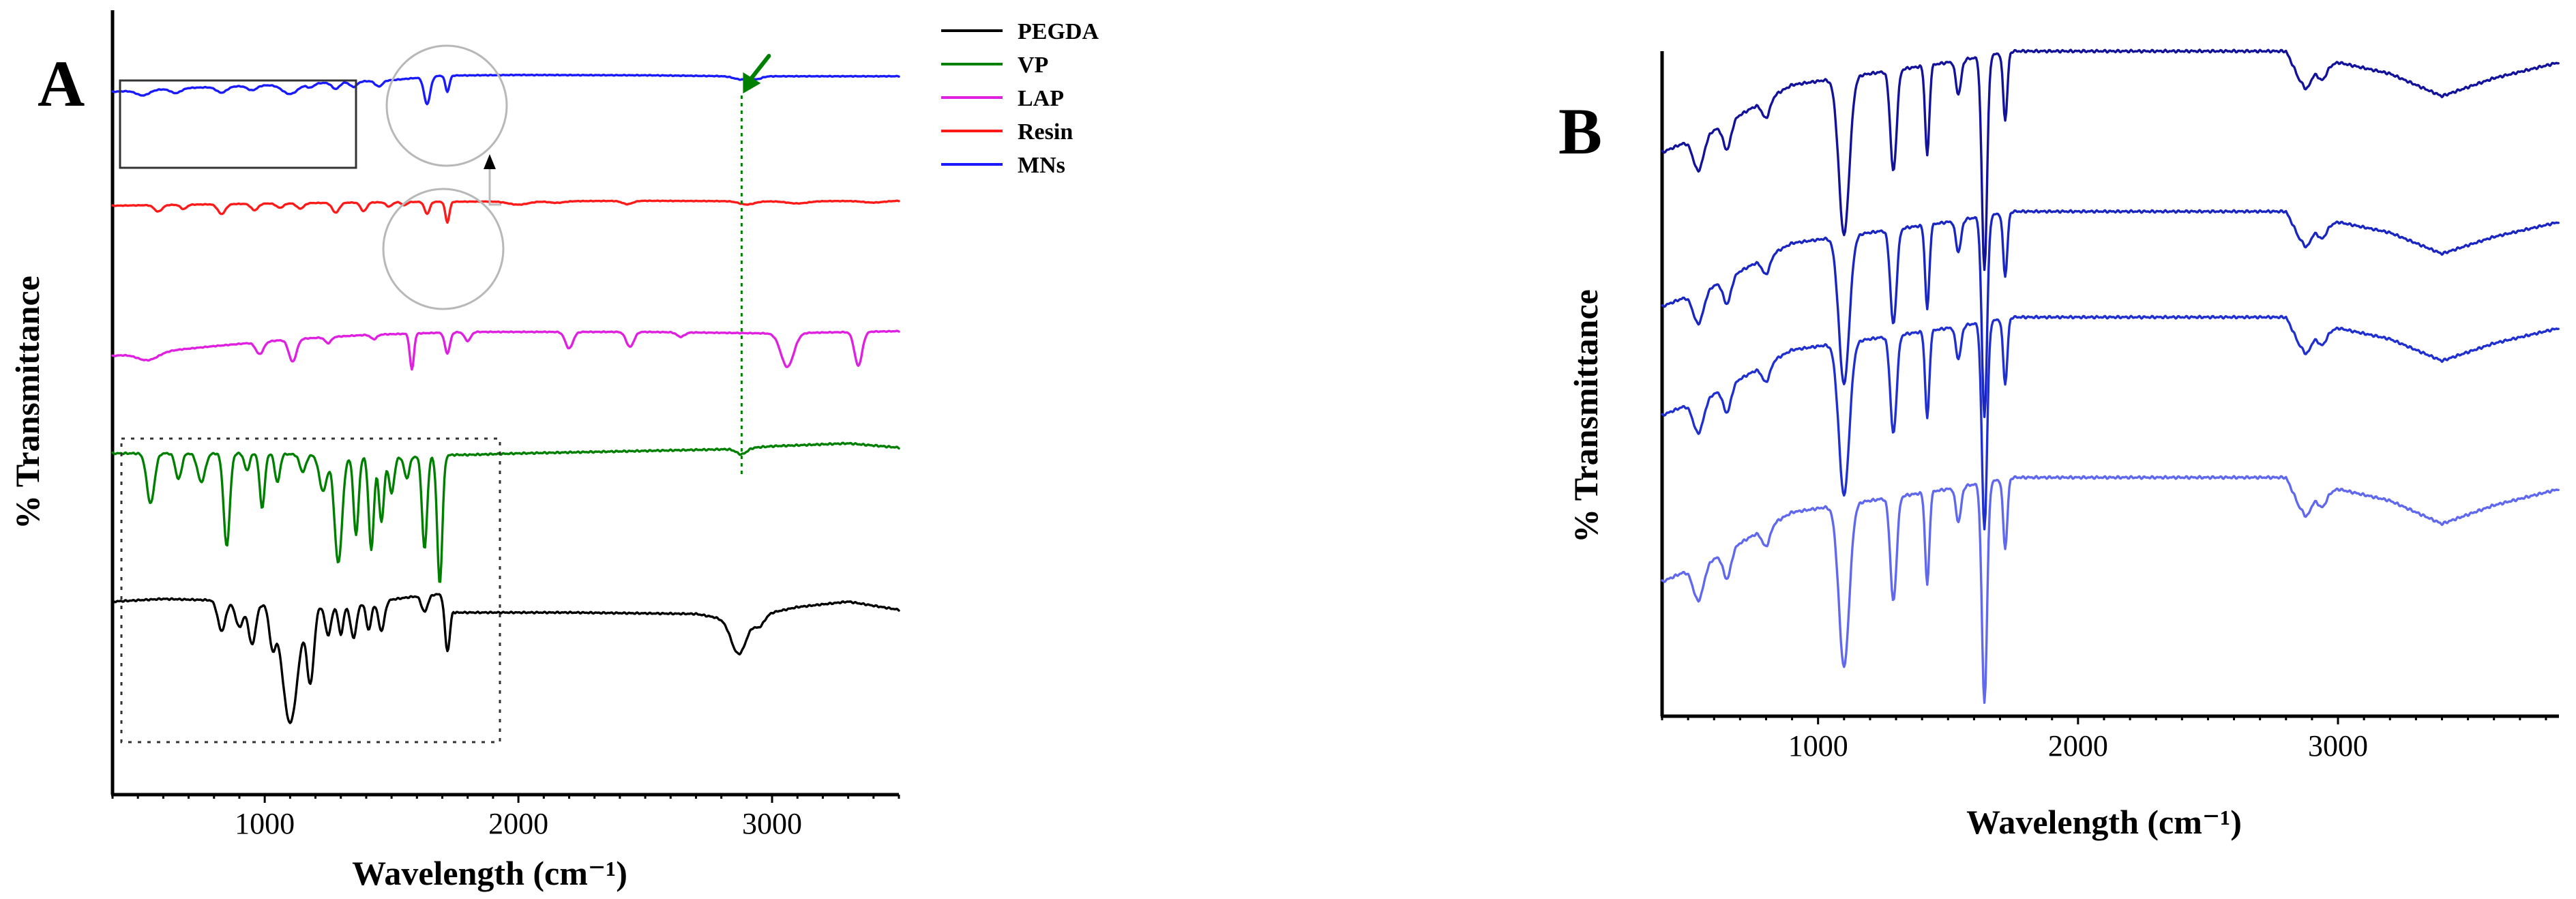  I want to click on spectrum-pegda, so click(505, 658).